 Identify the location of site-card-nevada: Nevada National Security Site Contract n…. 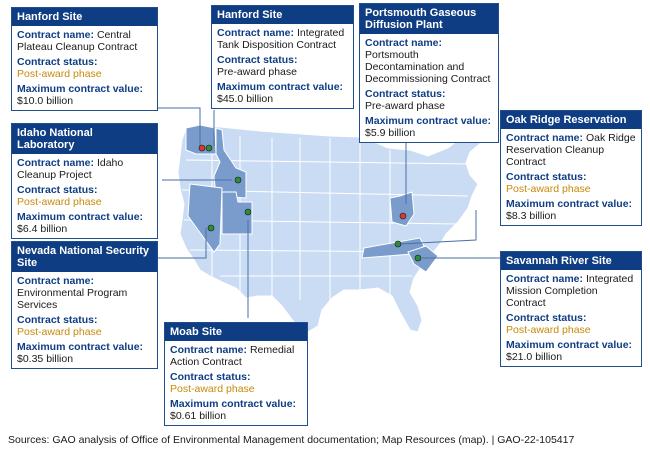
(84, 305).